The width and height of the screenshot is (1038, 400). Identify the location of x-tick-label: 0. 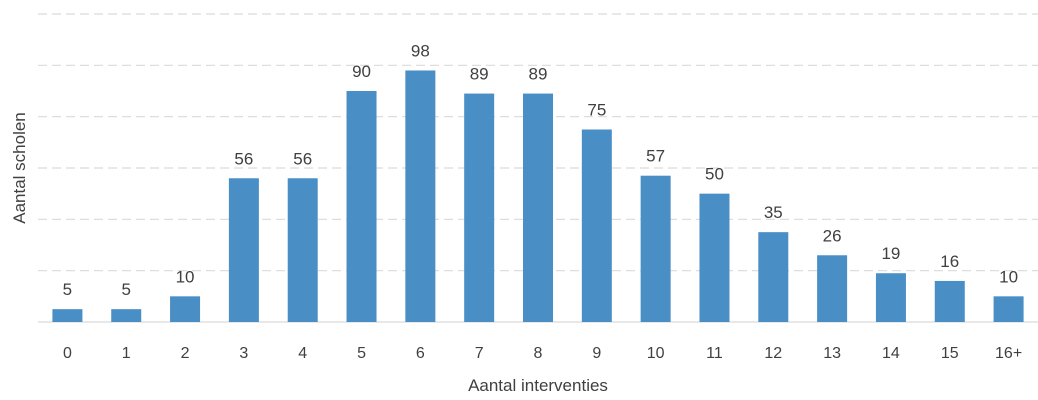
(67, 353).